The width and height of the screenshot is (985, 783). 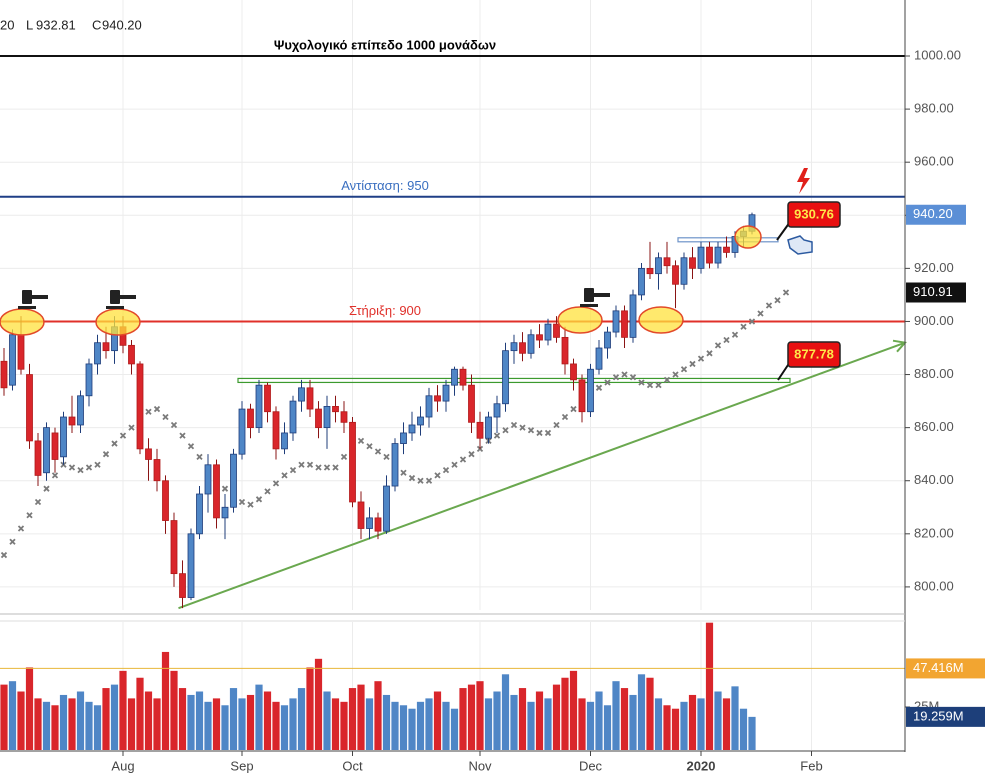 What do you see at coordinates (96, 24) in the screenshot?
I see `header-text: C` at bounding box center [96, 24].